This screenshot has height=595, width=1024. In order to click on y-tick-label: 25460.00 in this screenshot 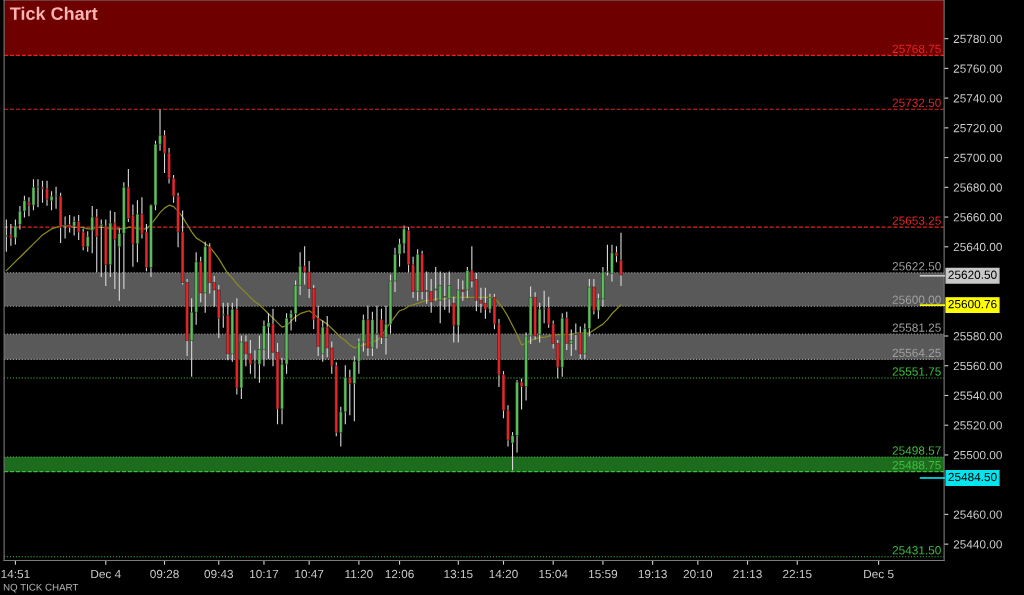, I will do `click(977, 514)`.